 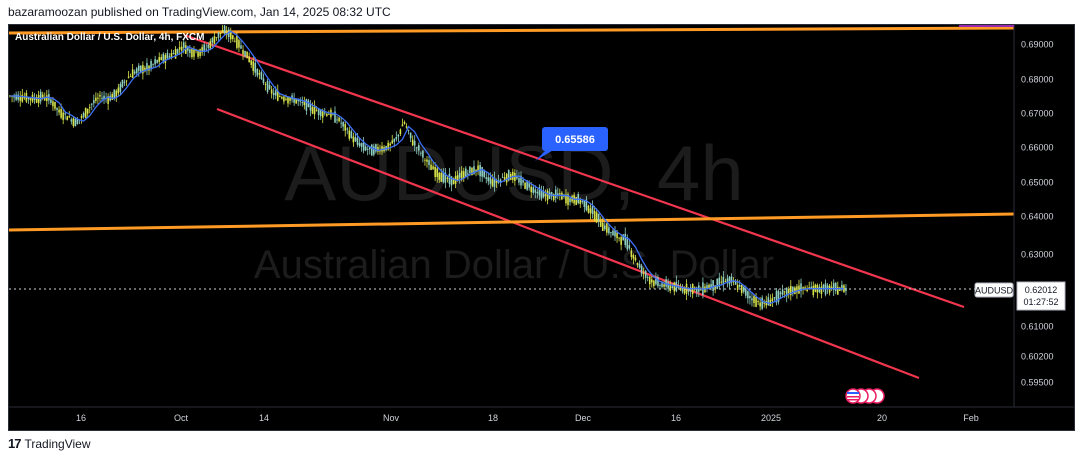 I want to click on resistance-line-top, so click(x=512, y=30).